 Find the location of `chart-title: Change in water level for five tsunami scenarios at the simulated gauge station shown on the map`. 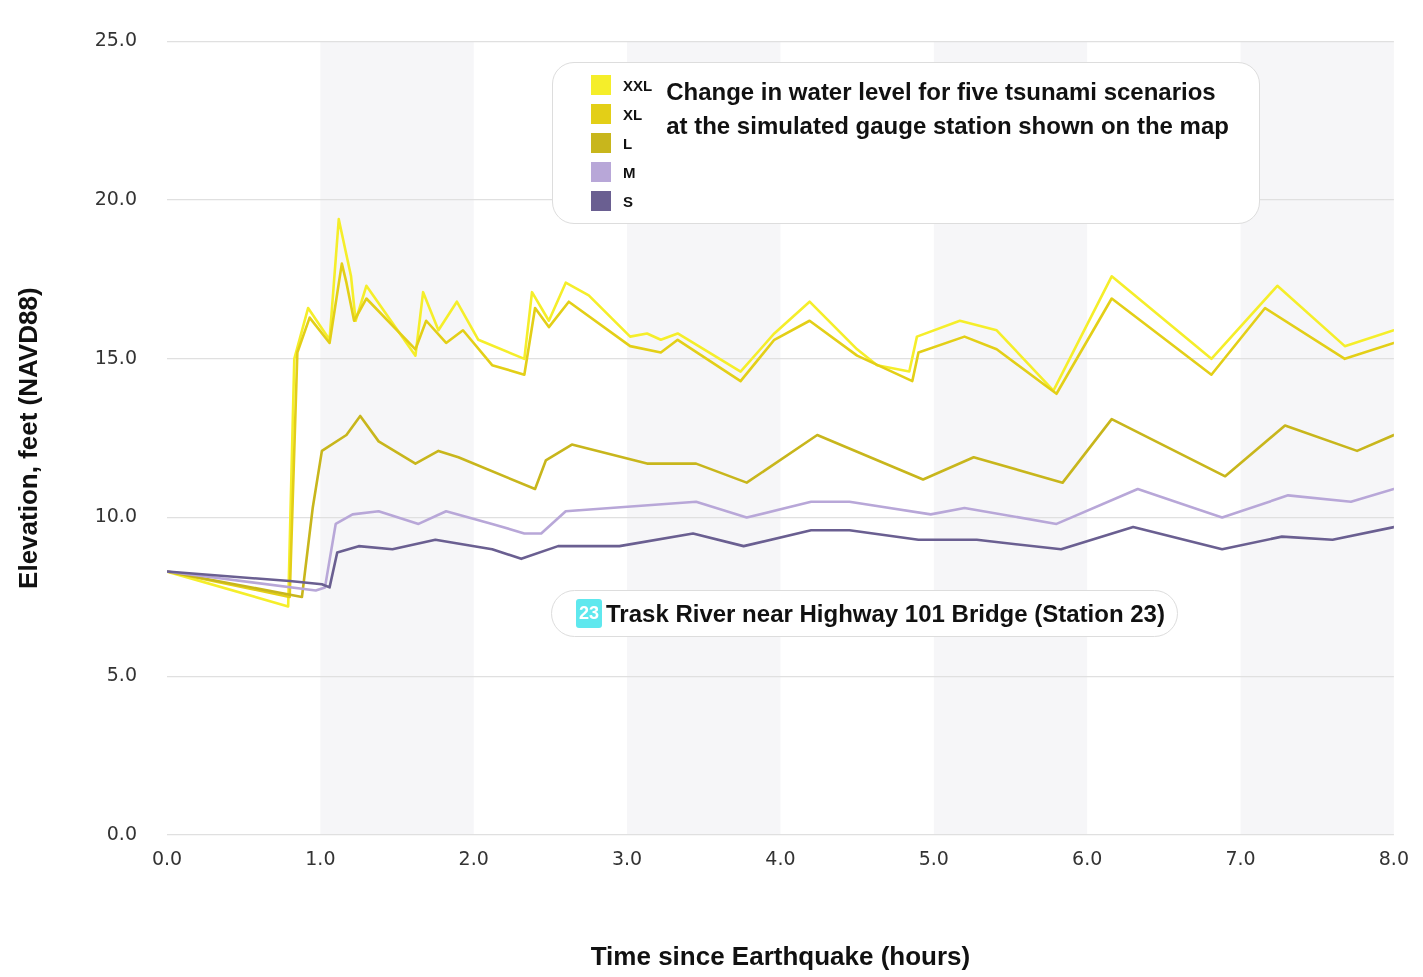

chart-title: Change in water level for five tsunami scenarios at the simulated gauge station shown on the map is located at coordinates (947, 108).